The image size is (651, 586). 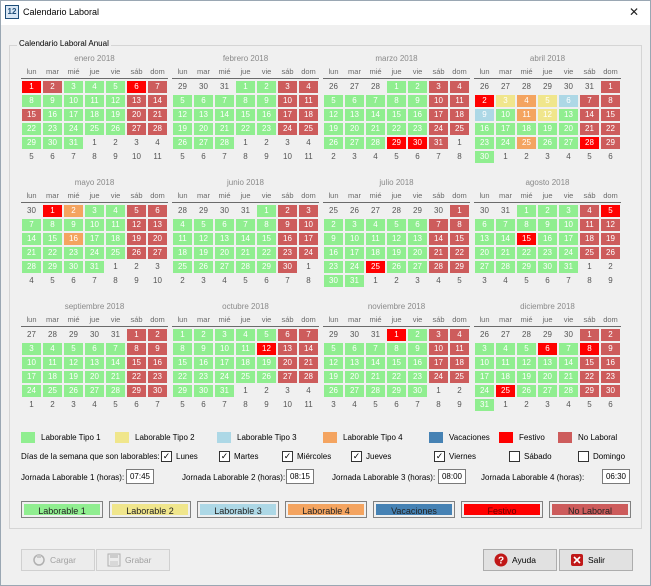 What do you see at coordinates (238, 509) in the screenshot?
I see `type-button-3: Laborable 3` at bounding box center [238, 509].